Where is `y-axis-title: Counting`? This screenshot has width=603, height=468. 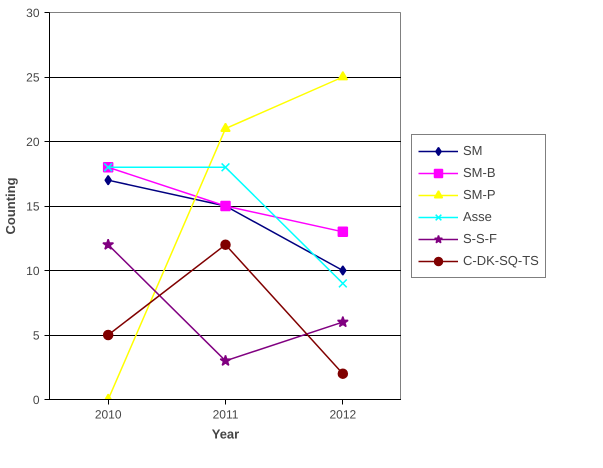 y-axis-title: Counting is located at coordinates (10, 206).